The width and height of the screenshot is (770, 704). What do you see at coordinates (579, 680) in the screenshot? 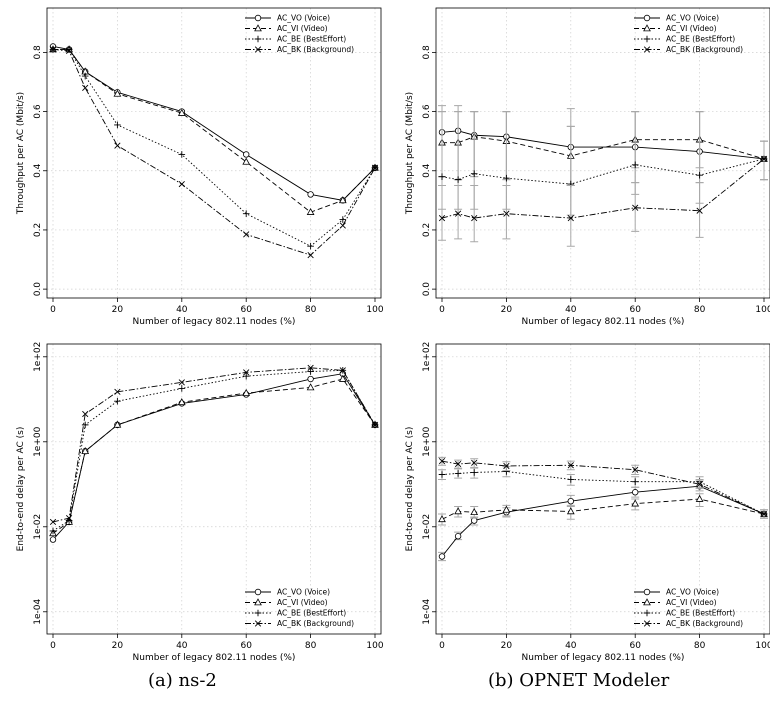
I see `caption-opnet: (b) OPNET Modeler` at bounding box center [579, 680].